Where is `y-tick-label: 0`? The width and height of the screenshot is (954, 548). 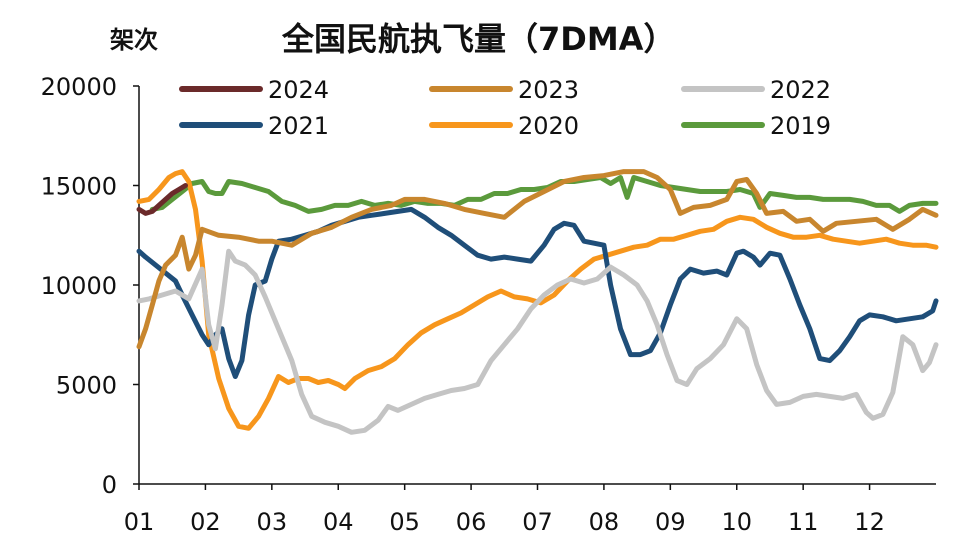
y-tick-label: 0 is located at coordinates (109, 485).